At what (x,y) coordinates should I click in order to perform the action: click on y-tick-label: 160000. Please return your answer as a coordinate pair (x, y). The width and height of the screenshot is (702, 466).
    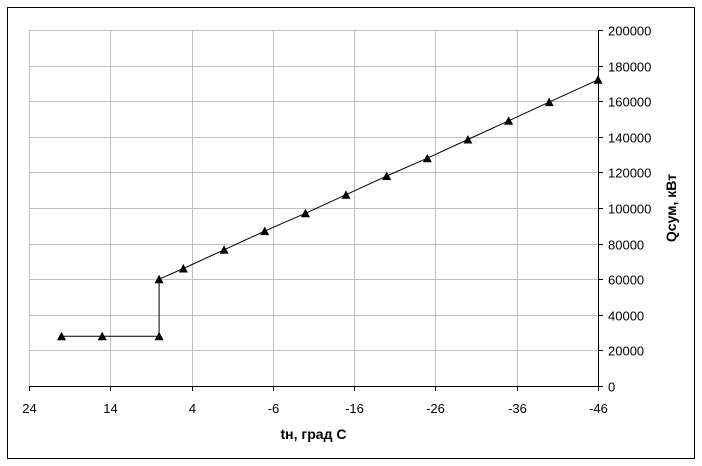
    Looking at the image, I should click on (629, 102).